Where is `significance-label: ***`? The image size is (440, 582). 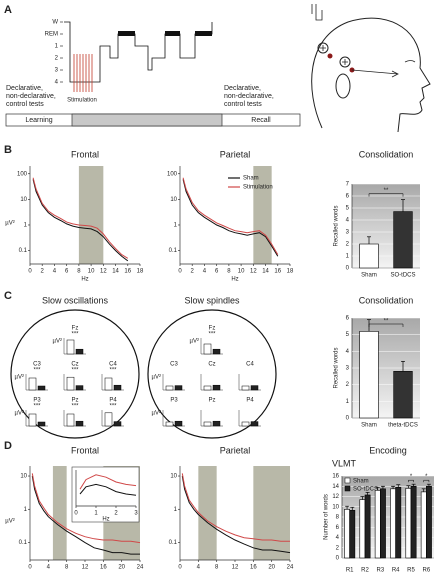 significance-label: *** is located at coordinates (75, 407).